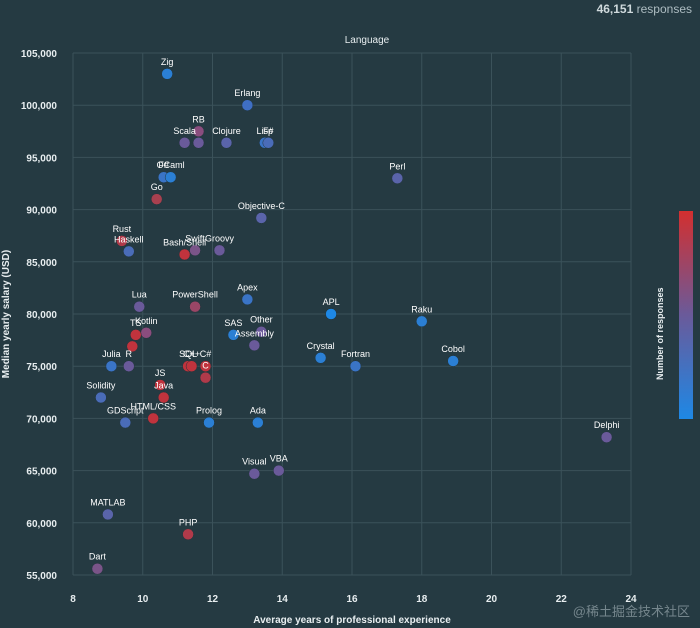 This screenshot has height=628, width=700. I want to click on point-label: Apex, so click(247, 287).